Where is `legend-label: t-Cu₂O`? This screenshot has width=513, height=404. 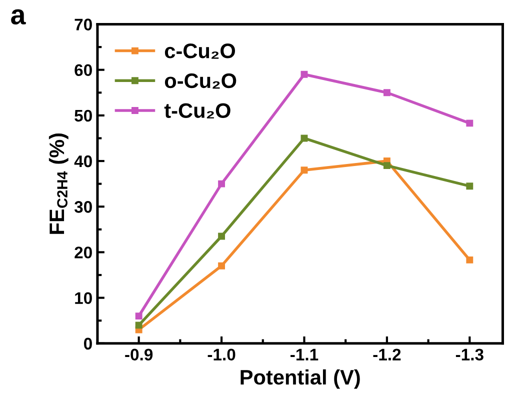 legend-label: t-Cu₂O is located at coordinates (197, 110).